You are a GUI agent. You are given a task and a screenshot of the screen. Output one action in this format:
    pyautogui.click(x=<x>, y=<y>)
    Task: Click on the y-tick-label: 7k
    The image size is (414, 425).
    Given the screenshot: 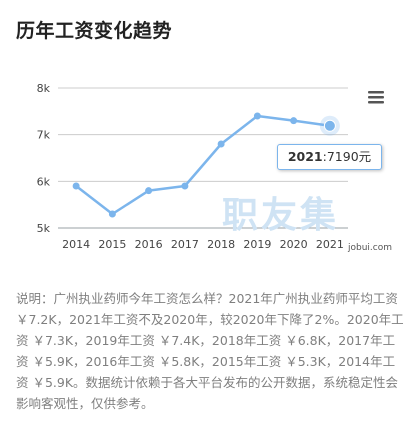 What is the action you would take?
    pyautogui.click(x=44, y=135)
    